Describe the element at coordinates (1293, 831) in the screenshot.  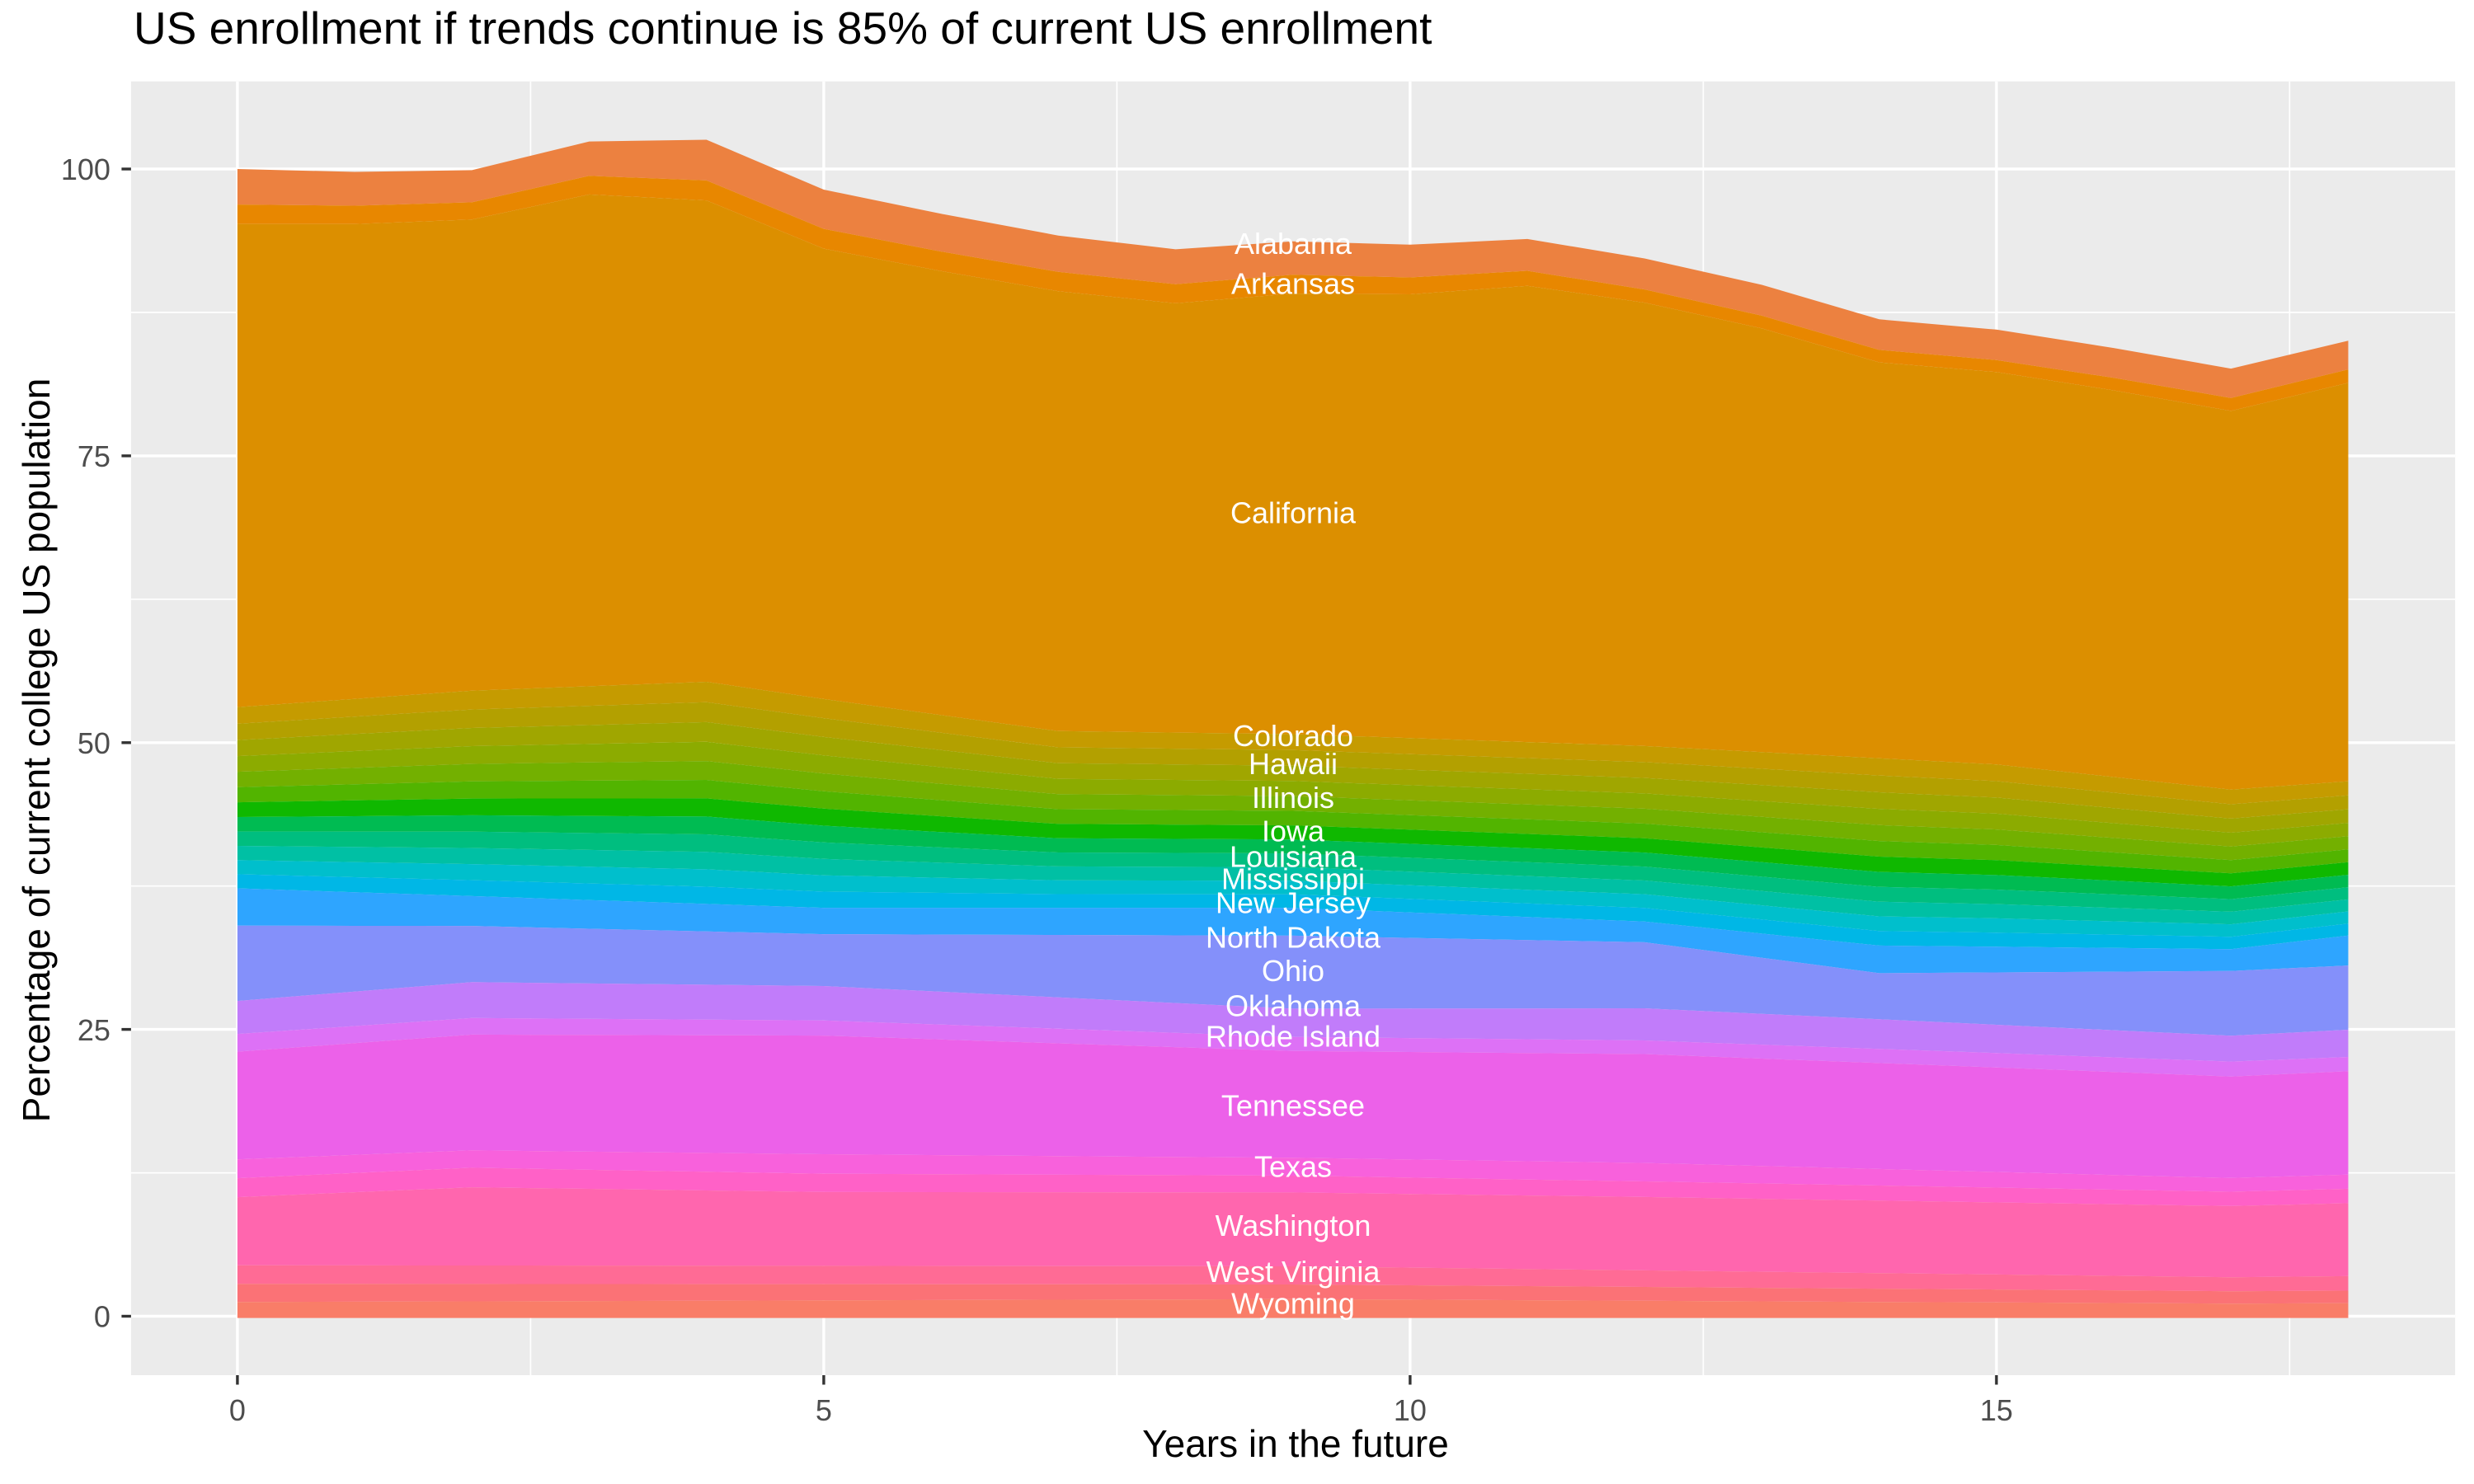
I see `svg-text: Iowa` at that location.